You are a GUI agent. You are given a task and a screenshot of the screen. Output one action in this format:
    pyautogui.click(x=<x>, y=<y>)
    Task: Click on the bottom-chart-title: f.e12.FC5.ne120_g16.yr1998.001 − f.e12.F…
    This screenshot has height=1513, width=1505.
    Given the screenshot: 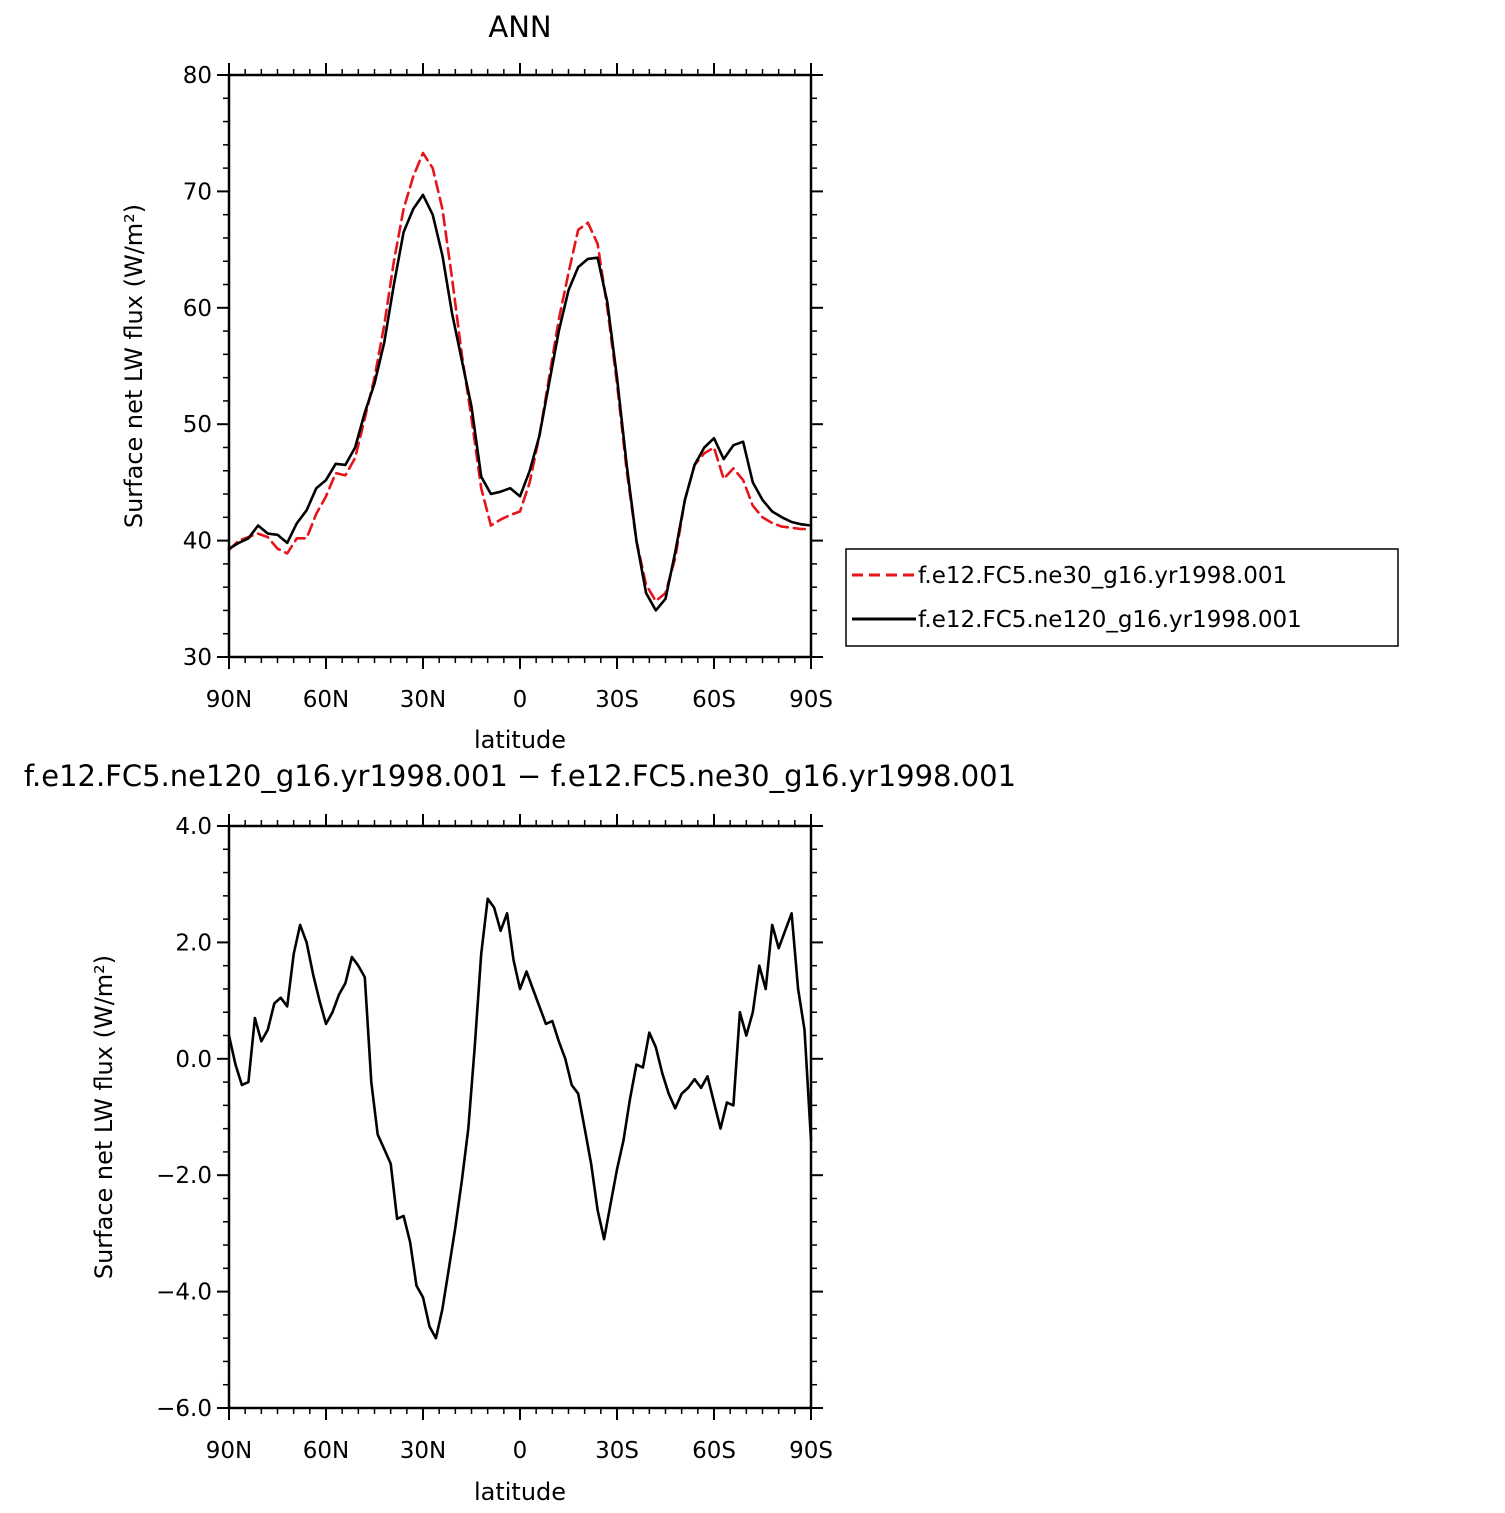 What is the action you would take?
    pyautogui.click(x=520, y=776)
    